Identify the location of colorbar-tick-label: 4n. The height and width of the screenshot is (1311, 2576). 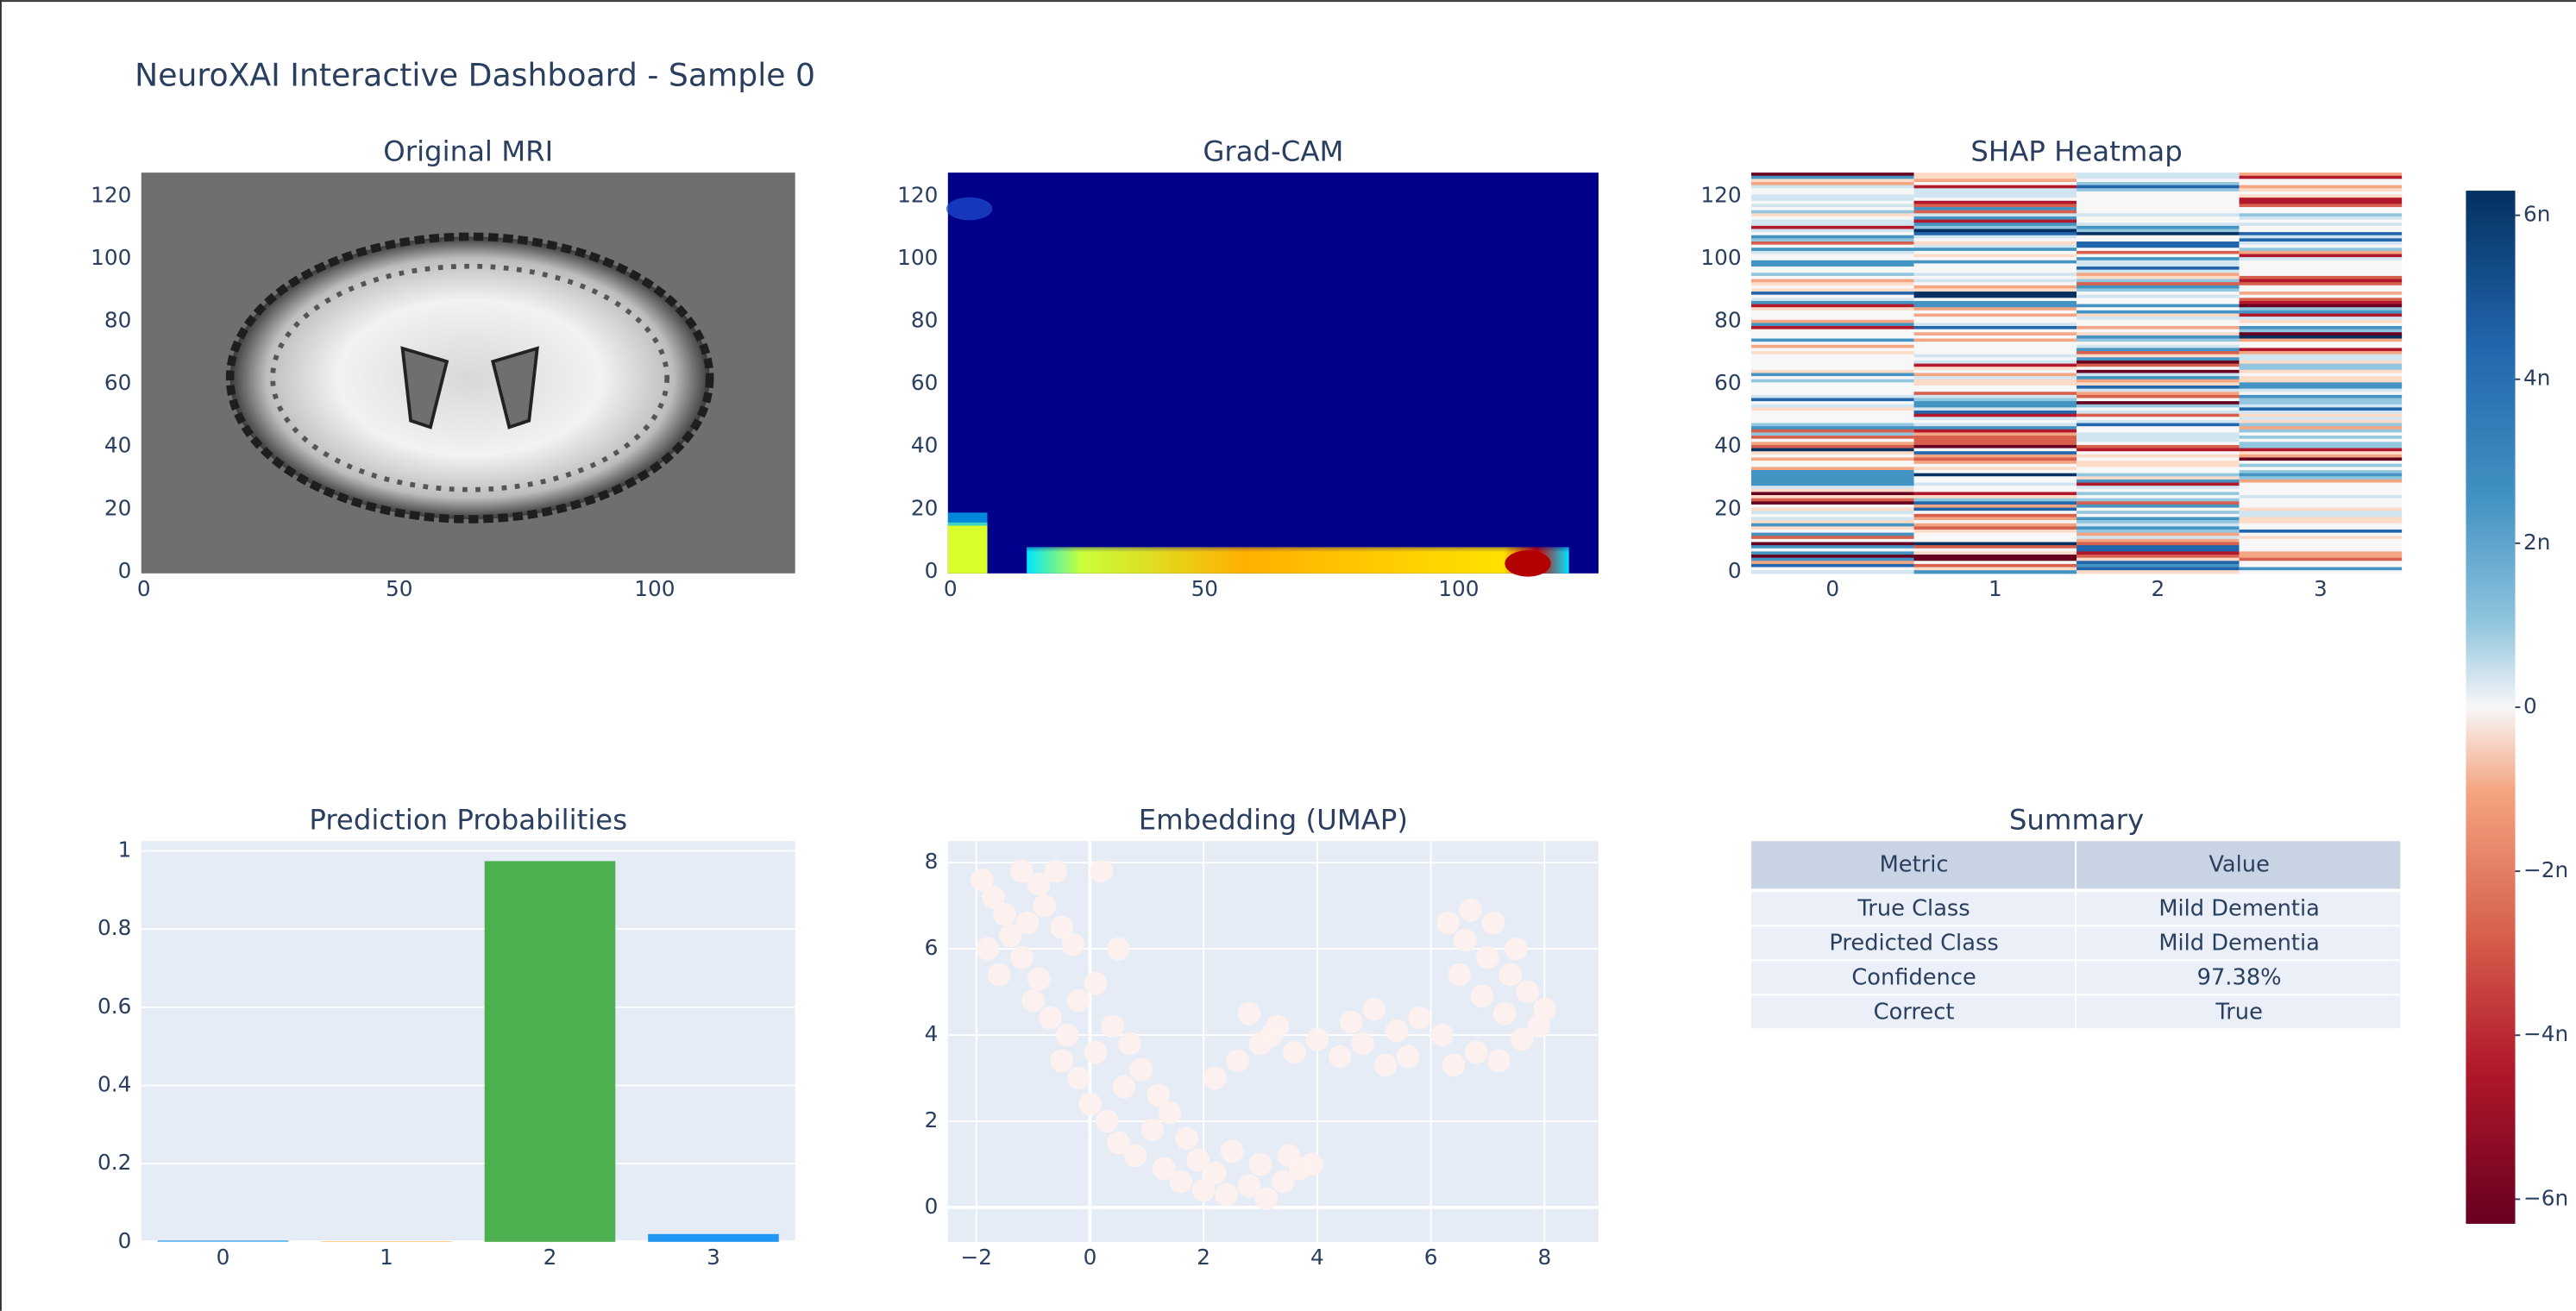
(2536, 378).